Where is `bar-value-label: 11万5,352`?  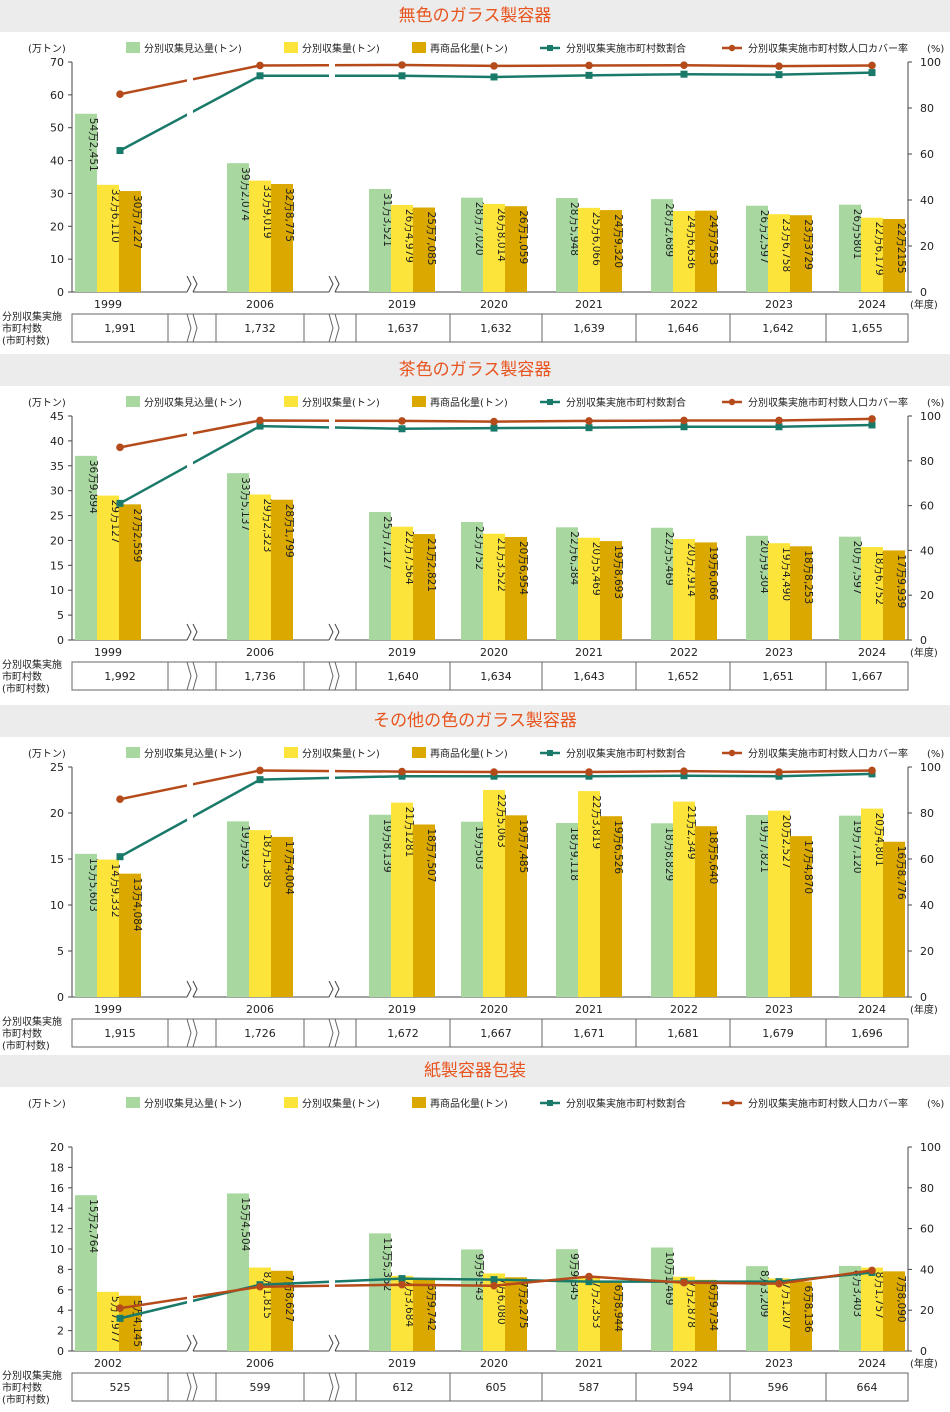 bar-value-label: 11万5,352 is located at coordinates (387, 1264).